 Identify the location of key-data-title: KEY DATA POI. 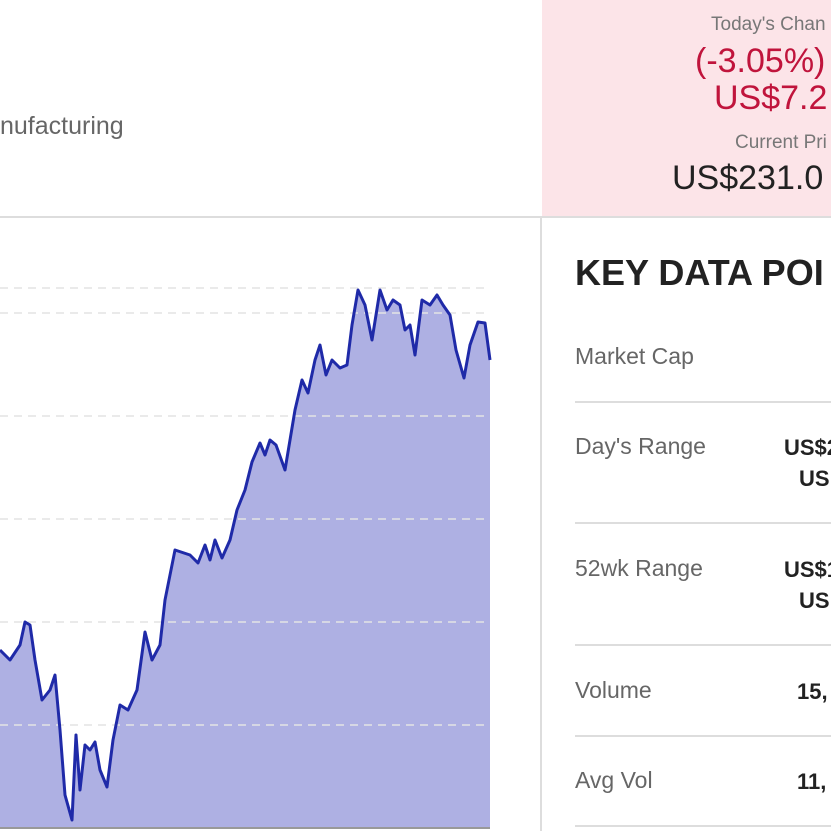
(699, 272).